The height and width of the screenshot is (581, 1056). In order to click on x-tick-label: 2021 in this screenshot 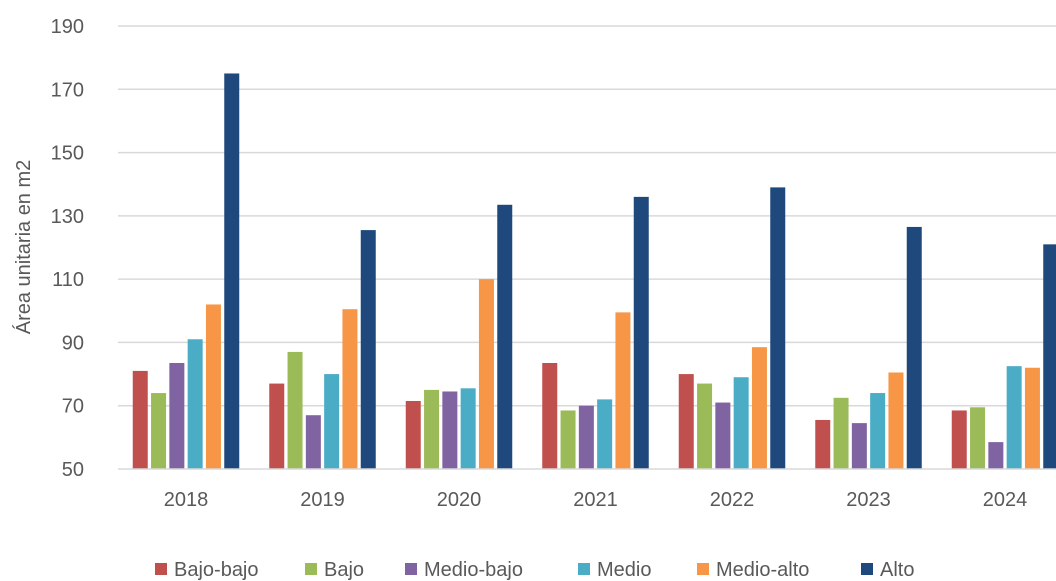, I will do `click(595, 500)`.